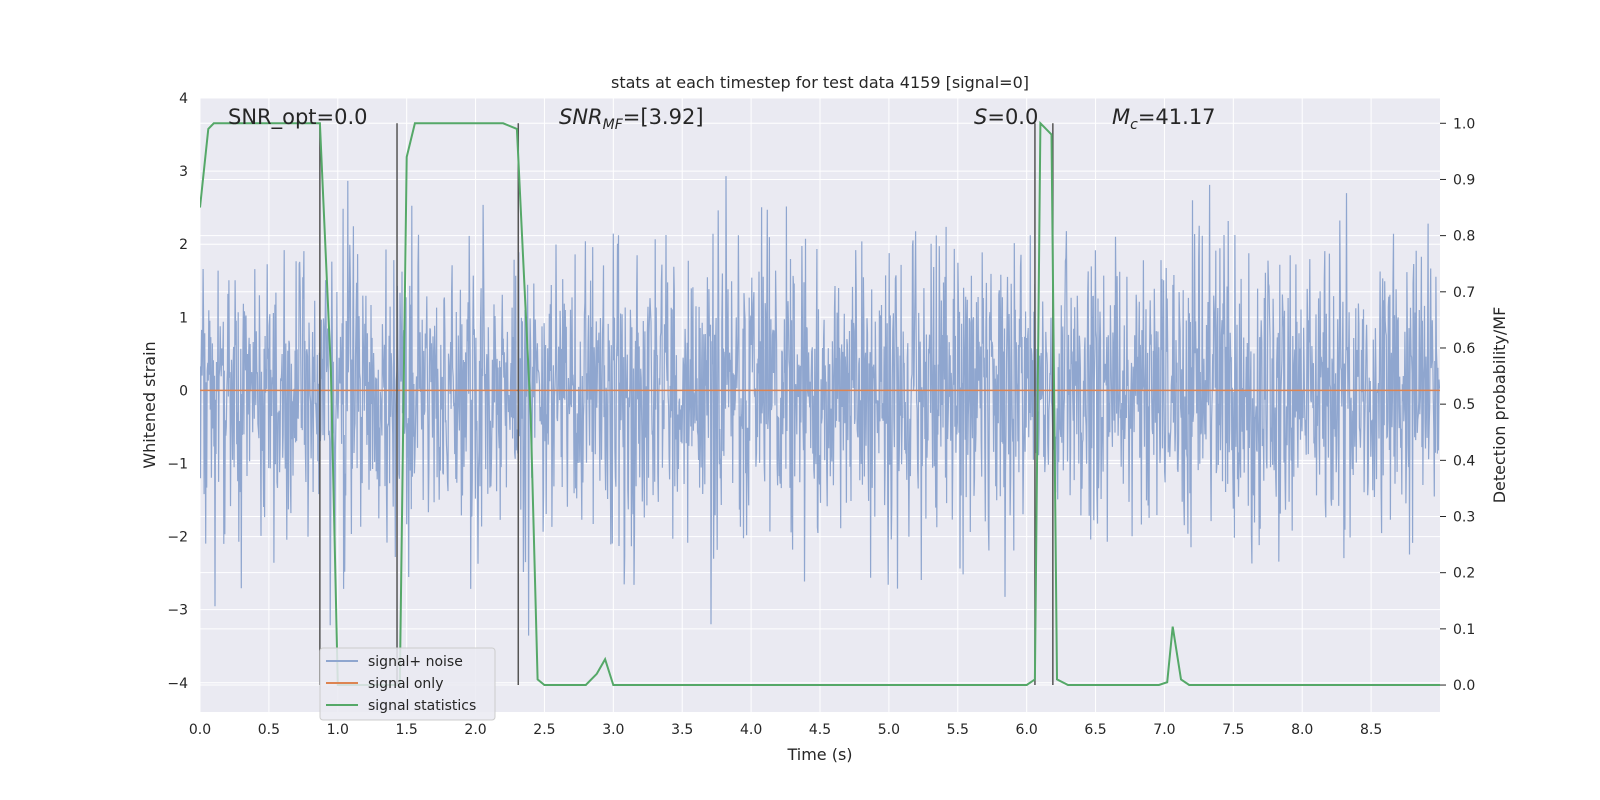 The width and height of the screenshot is (1600, 800). I want to click on x-tick-label: 6.0, so click(1027, 730).